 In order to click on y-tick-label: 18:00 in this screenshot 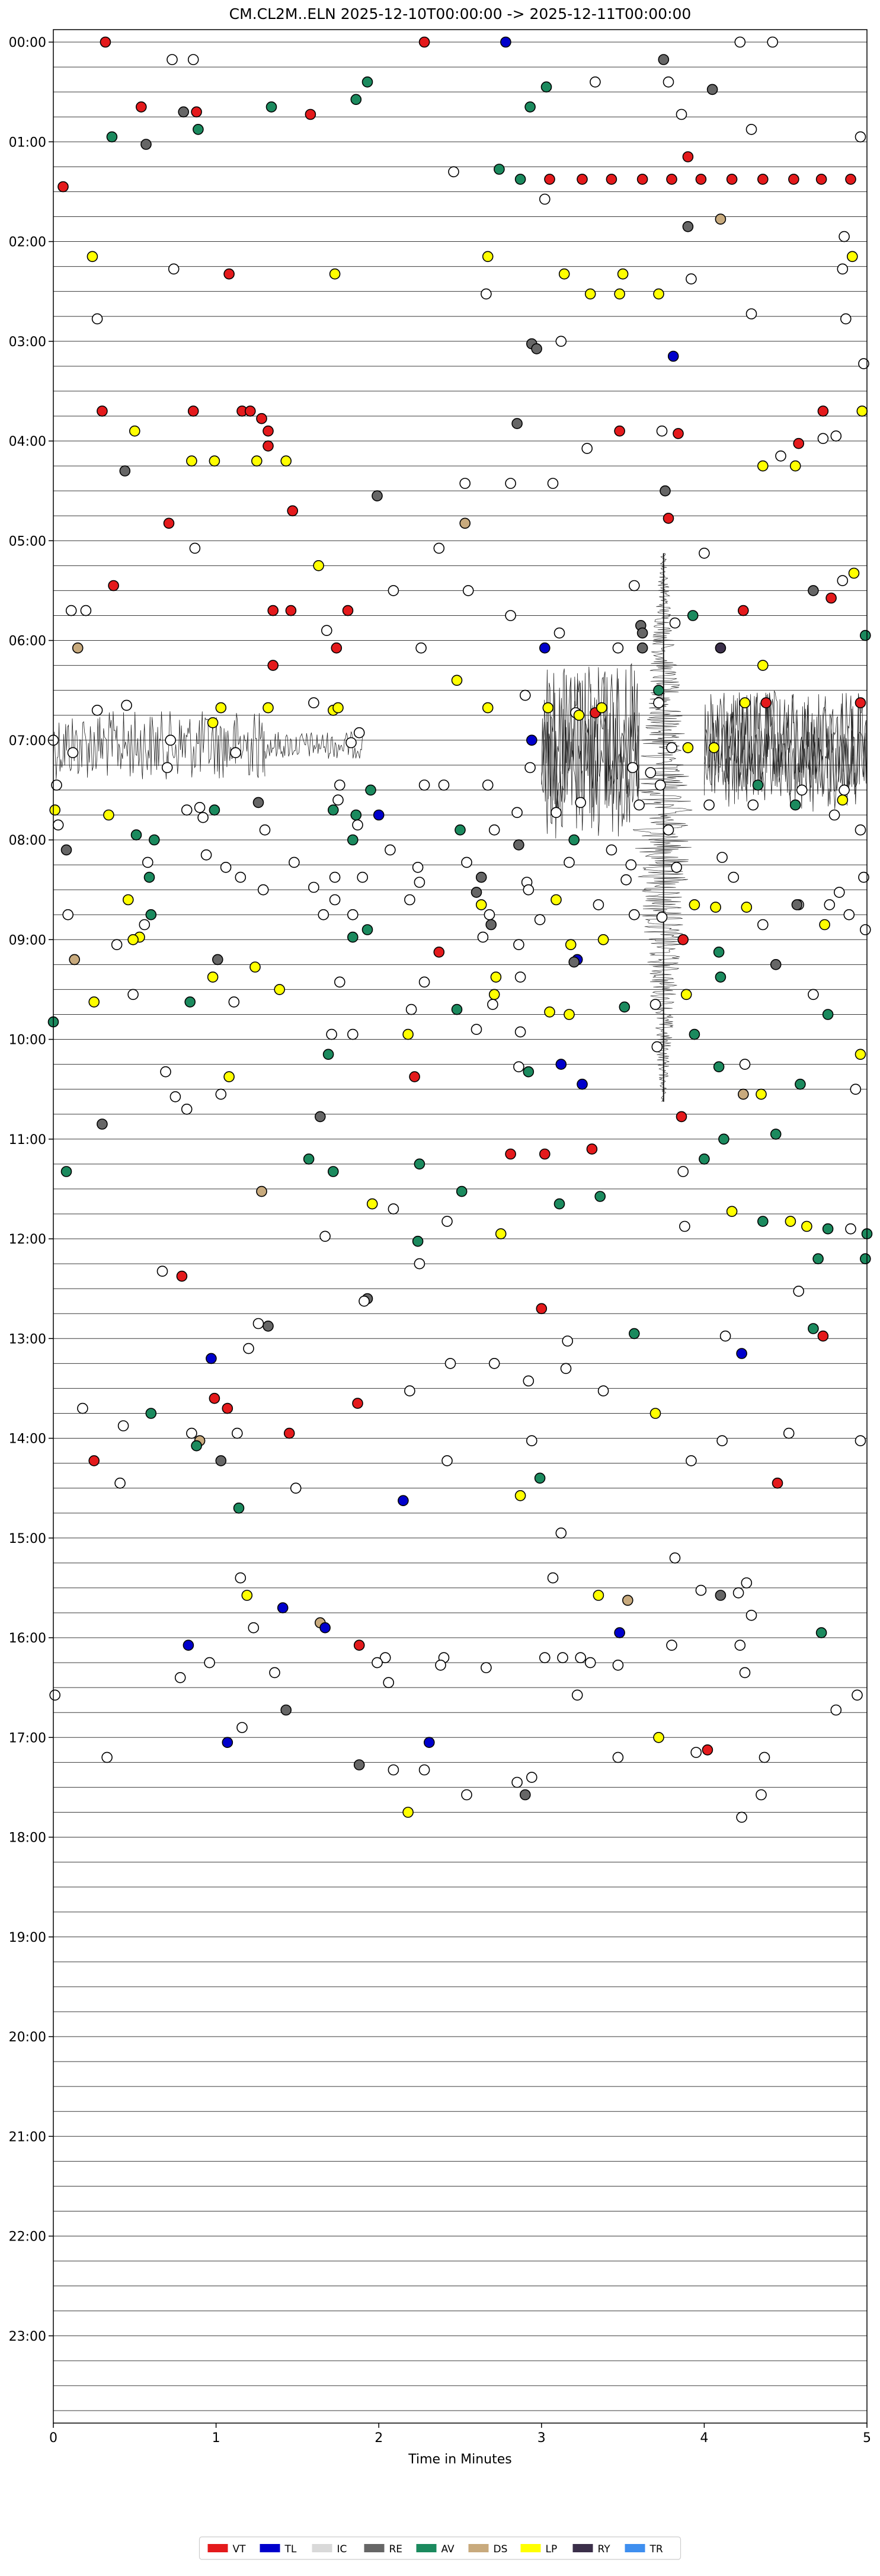, I will do `click(27, 1838)`.